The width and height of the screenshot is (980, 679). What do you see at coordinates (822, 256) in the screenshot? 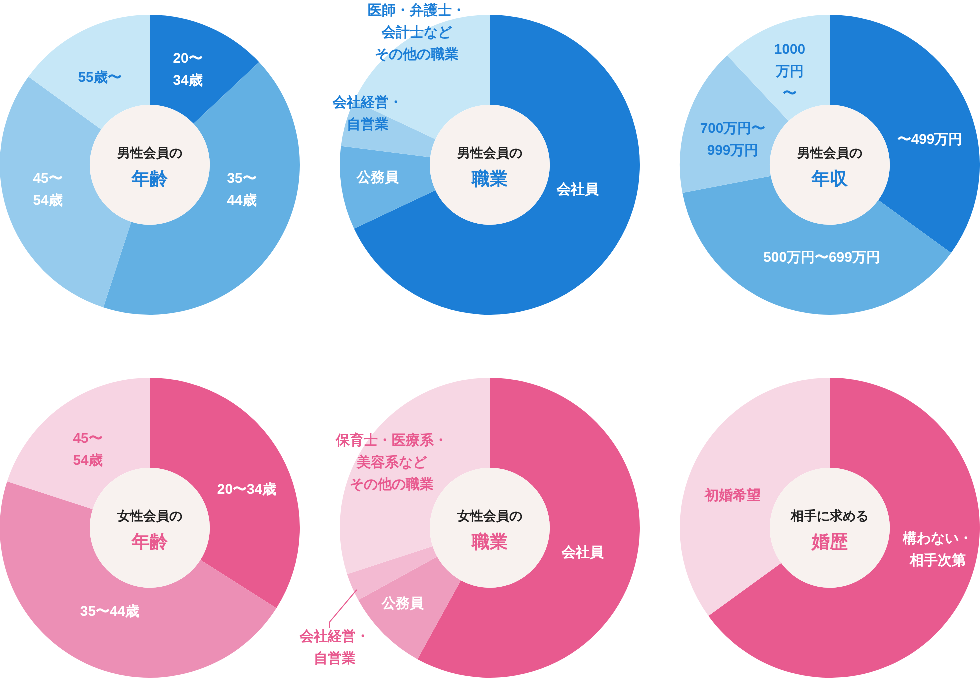
I see `slice-label: 500万円〜699万円` at bounding box center [822, 256].